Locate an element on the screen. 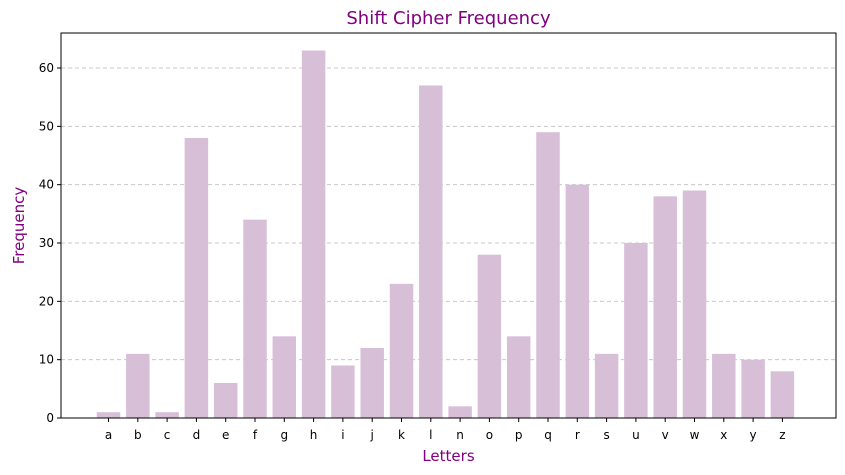 This screenshot has width=845, height=475. bar-v is located at coordinates (665, 307).